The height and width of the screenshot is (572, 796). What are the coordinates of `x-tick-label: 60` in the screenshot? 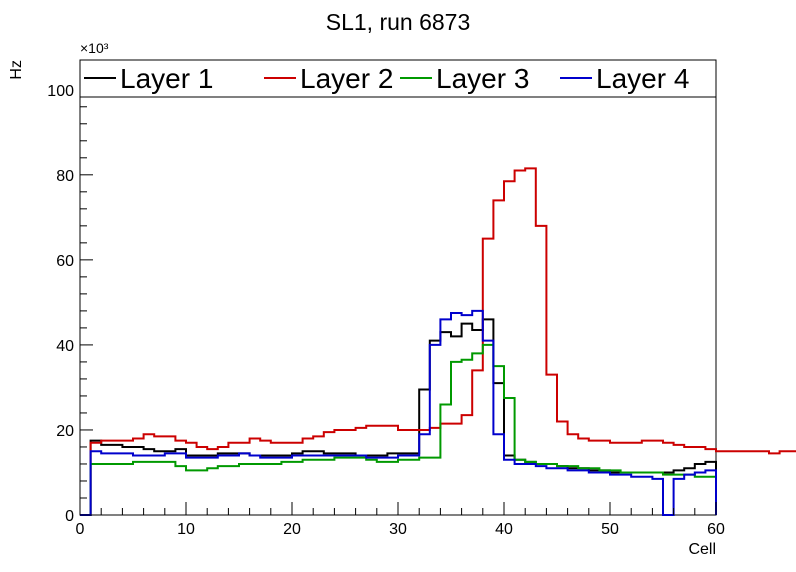 It's located at (716, 529).